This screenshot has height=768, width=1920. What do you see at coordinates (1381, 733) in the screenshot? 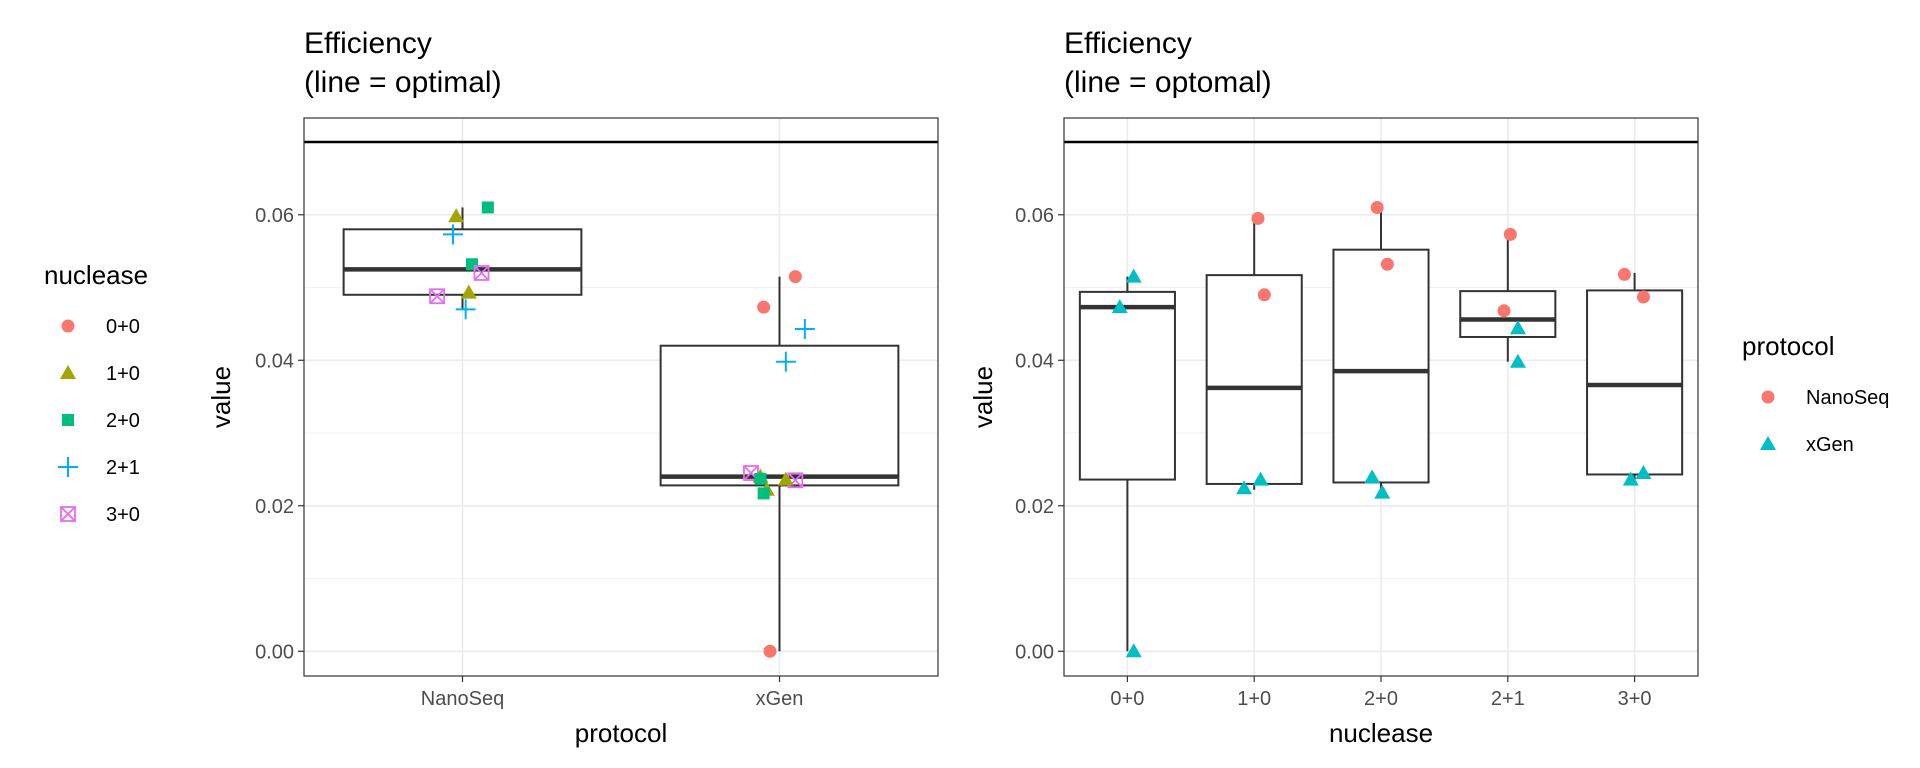
I see `x-axis-label: nuclease` at bounding box center [1381, 733].